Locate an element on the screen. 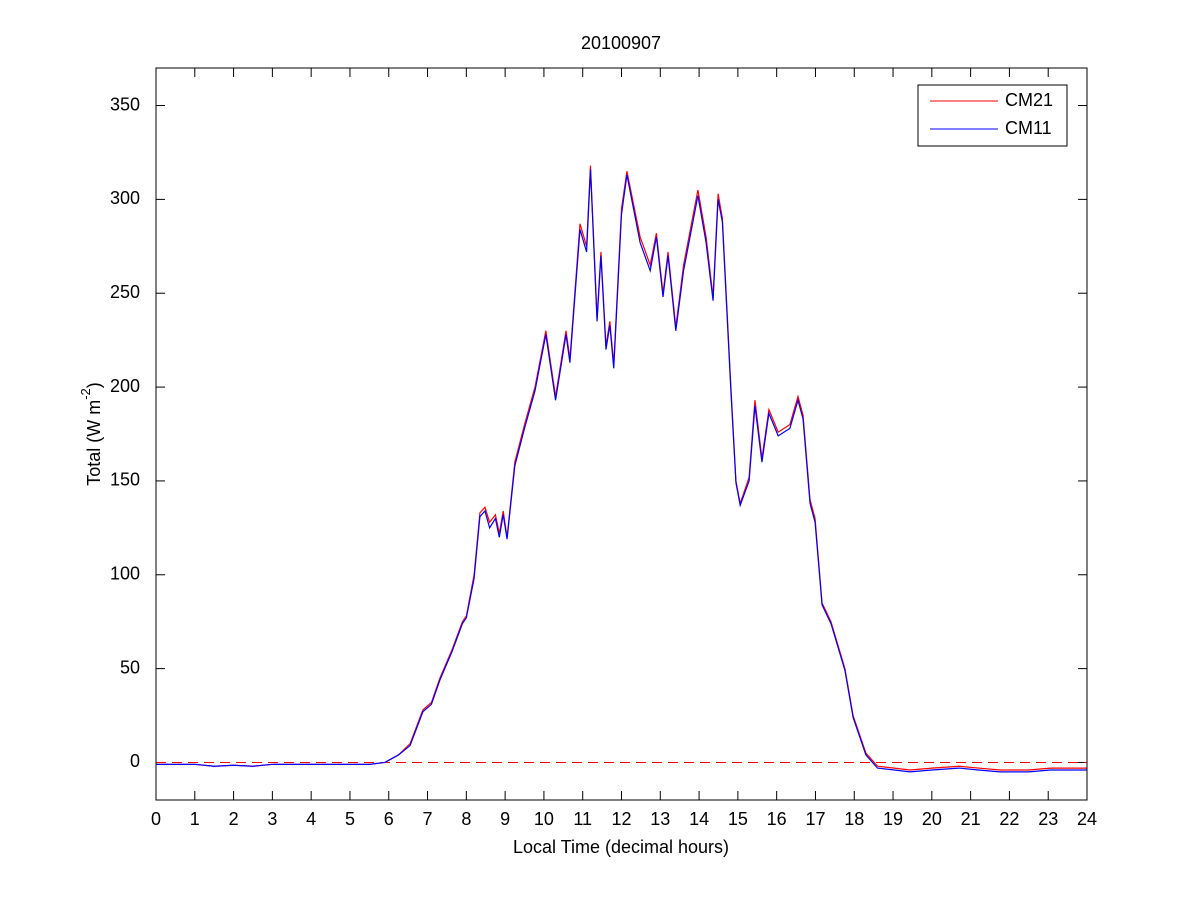  x-tick-label: 8 is located at coordinates (466, 819).